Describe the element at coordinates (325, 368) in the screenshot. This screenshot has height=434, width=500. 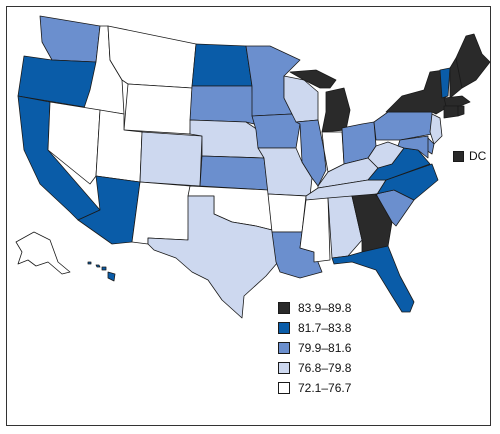
I see `legend-label: 76.8–79.8` at that location.